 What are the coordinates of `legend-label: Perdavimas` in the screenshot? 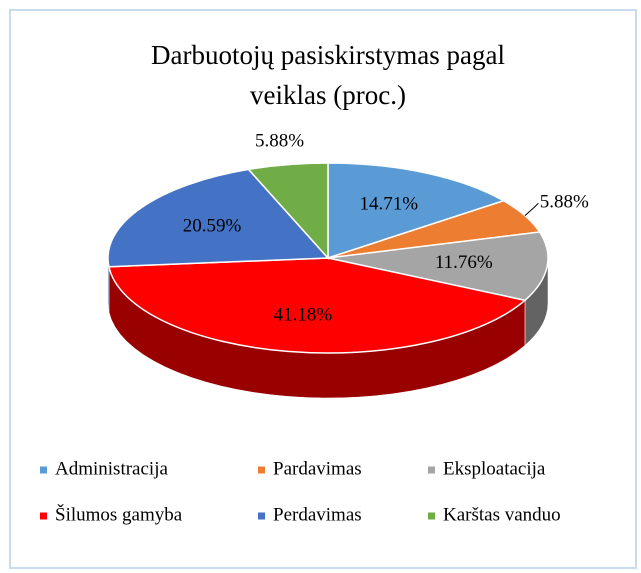 It's located at (317, 514).